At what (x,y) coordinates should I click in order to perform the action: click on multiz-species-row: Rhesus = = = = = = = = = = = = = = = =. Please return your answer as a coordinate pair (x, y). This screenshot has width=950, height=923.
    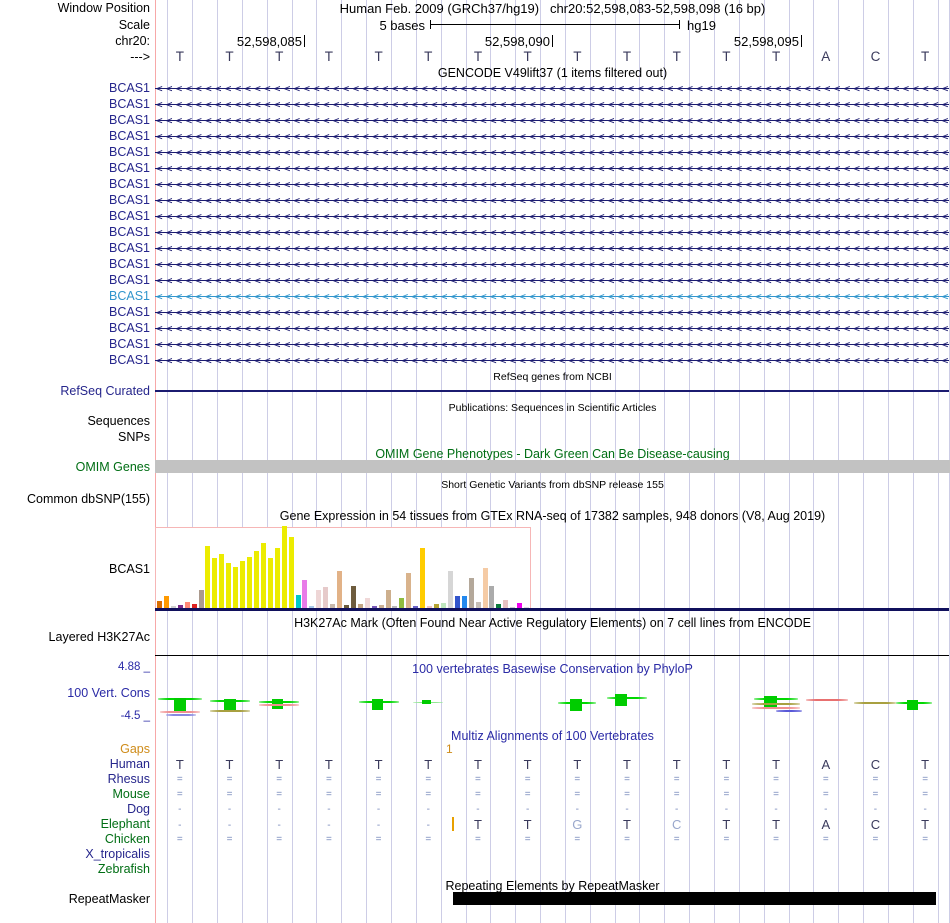
    Looking at the image, I should click on (475, 779).